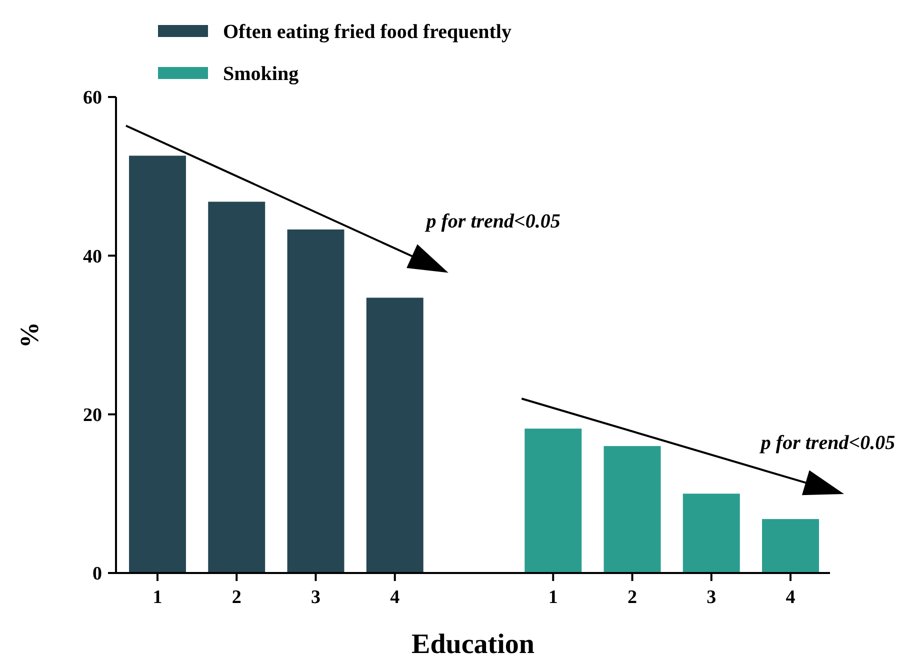 This screenshot has height=666, width=917. What do you see at coordinates (29, 335) in the screenshot?
I see `y-axis-title: %` at bounding box center [29, 335].